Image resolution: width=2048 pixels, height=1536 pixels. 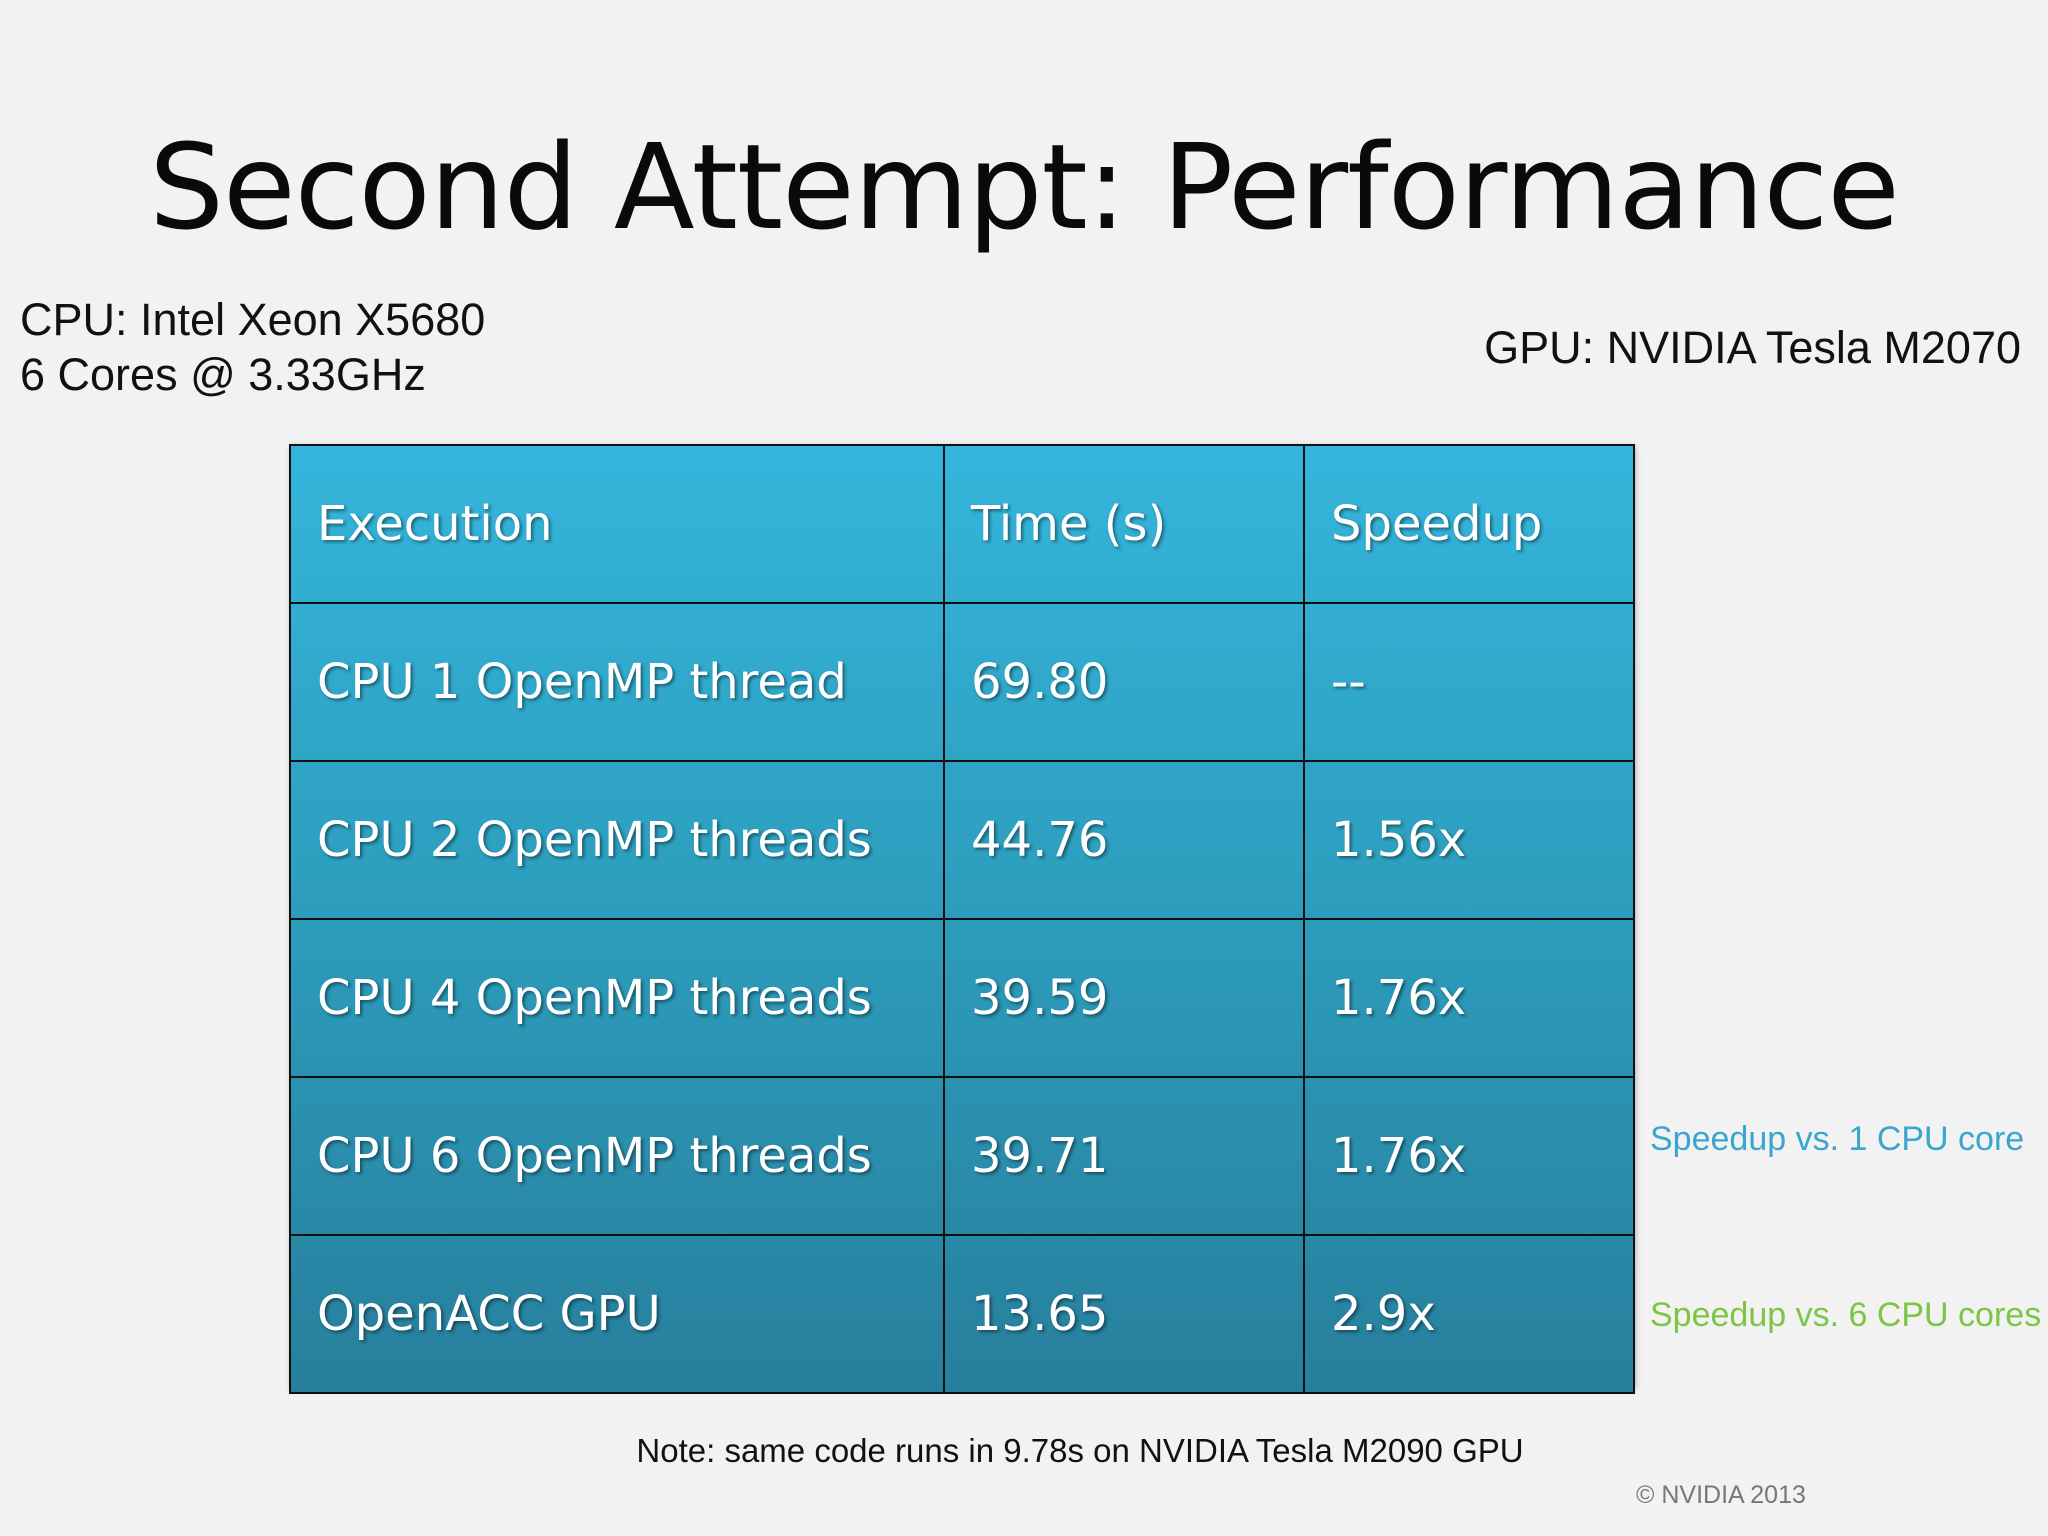 I want to click on time-cell: 44.76, so click(x=1124, y=840).